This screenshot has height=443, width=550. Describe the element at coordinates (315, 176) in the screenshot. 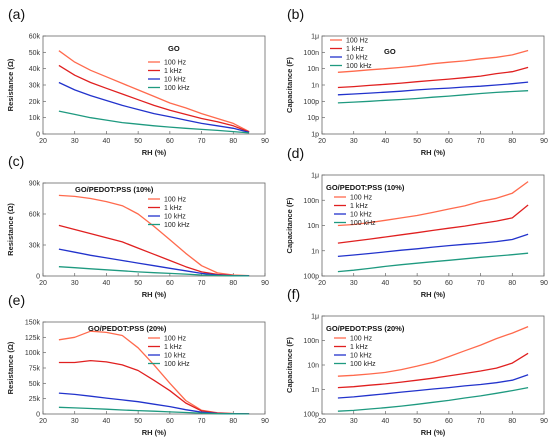

I see `y-tick-label: 1μ` at that location.